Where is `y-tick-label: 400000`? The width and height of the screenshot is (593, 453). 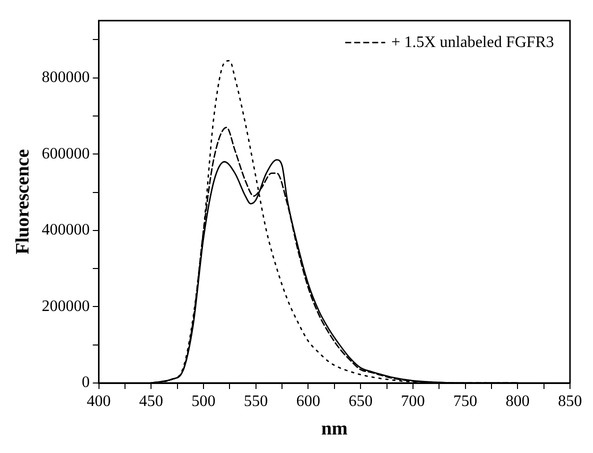 y-tick-label: 400000 is located at coordinates (66, 230).